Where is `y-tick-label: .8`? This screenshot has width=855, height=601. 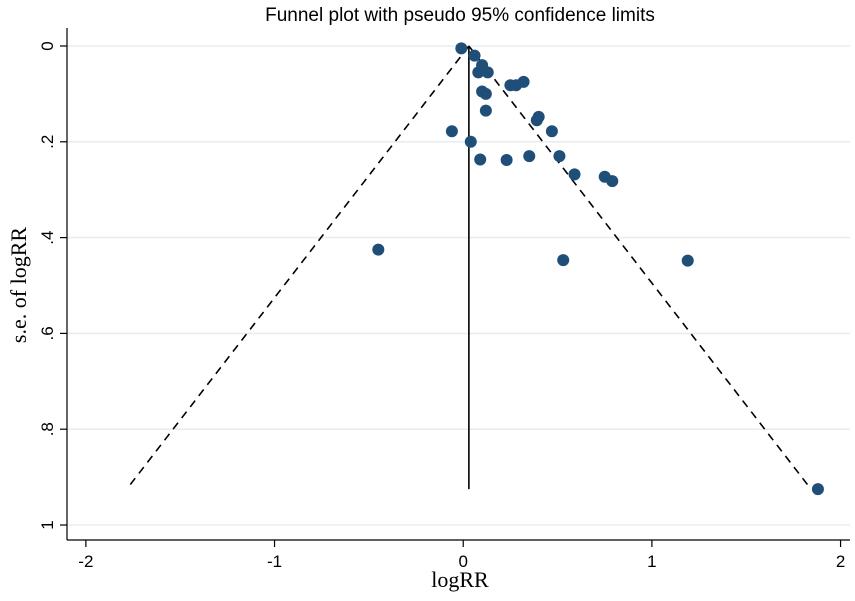 y-tick-label: .8 is located at coordinates (47, 429).